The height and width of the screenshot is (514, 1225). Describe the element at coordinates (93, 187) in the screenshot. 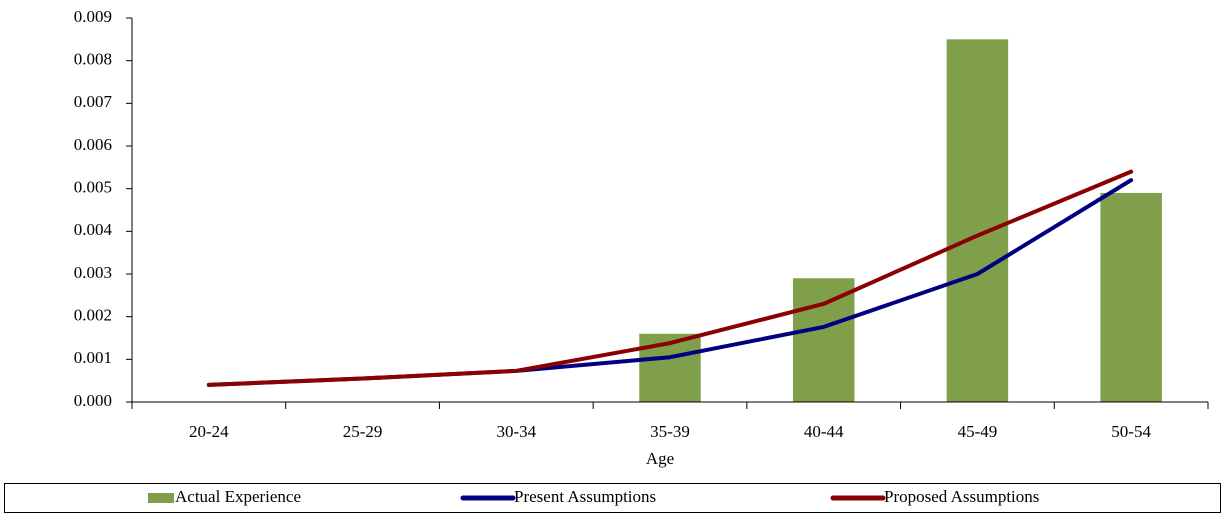

I see `y-tick-label: 0.005` at that location.